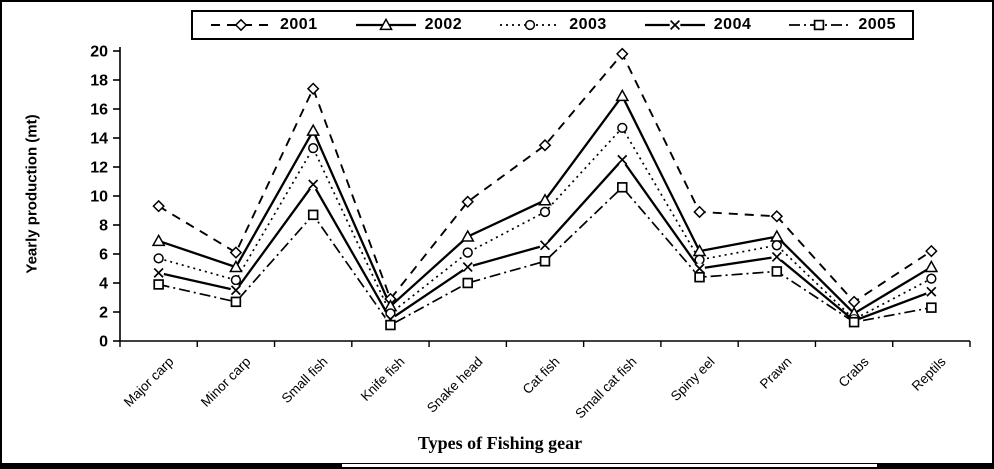  I want to click on y-tick-label: 8, so click(103, 226).